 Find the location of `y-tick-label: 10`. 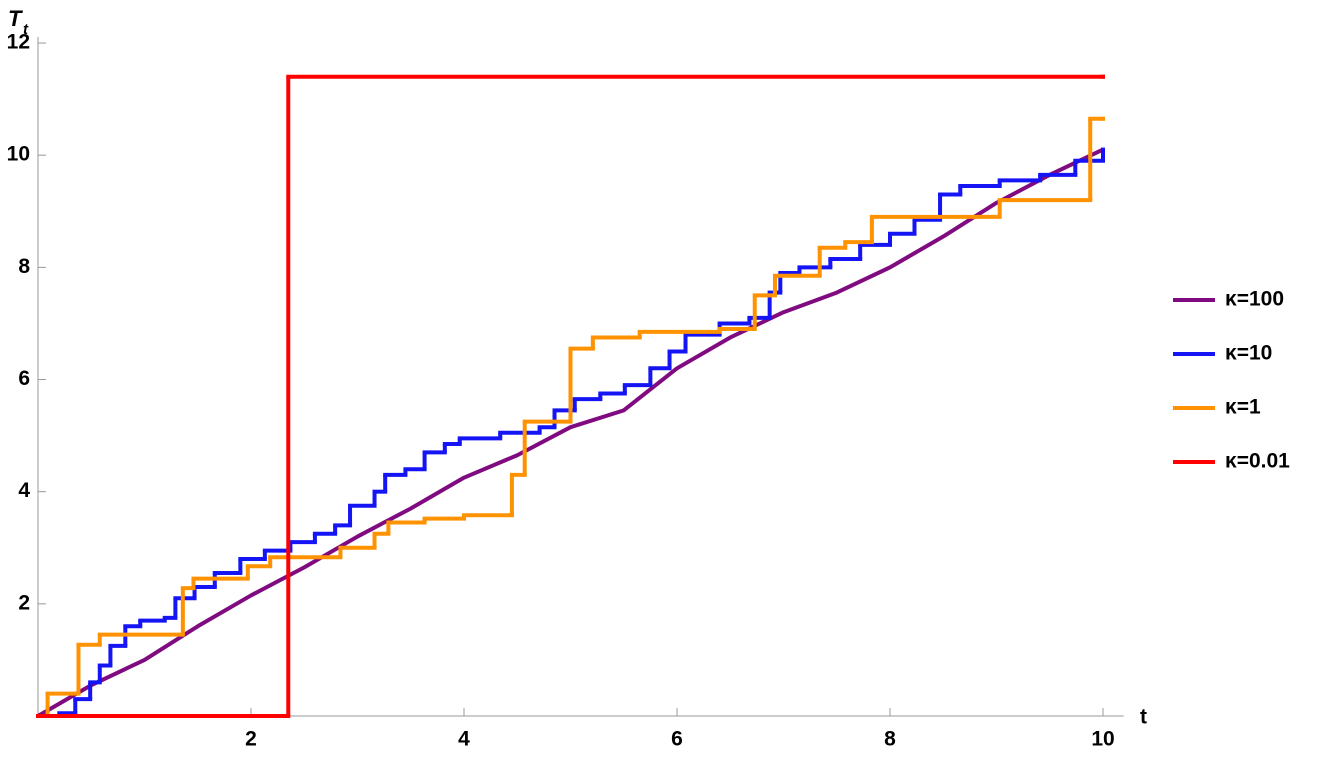

y-tick-label: 10 is located at coordinates (18, 154).